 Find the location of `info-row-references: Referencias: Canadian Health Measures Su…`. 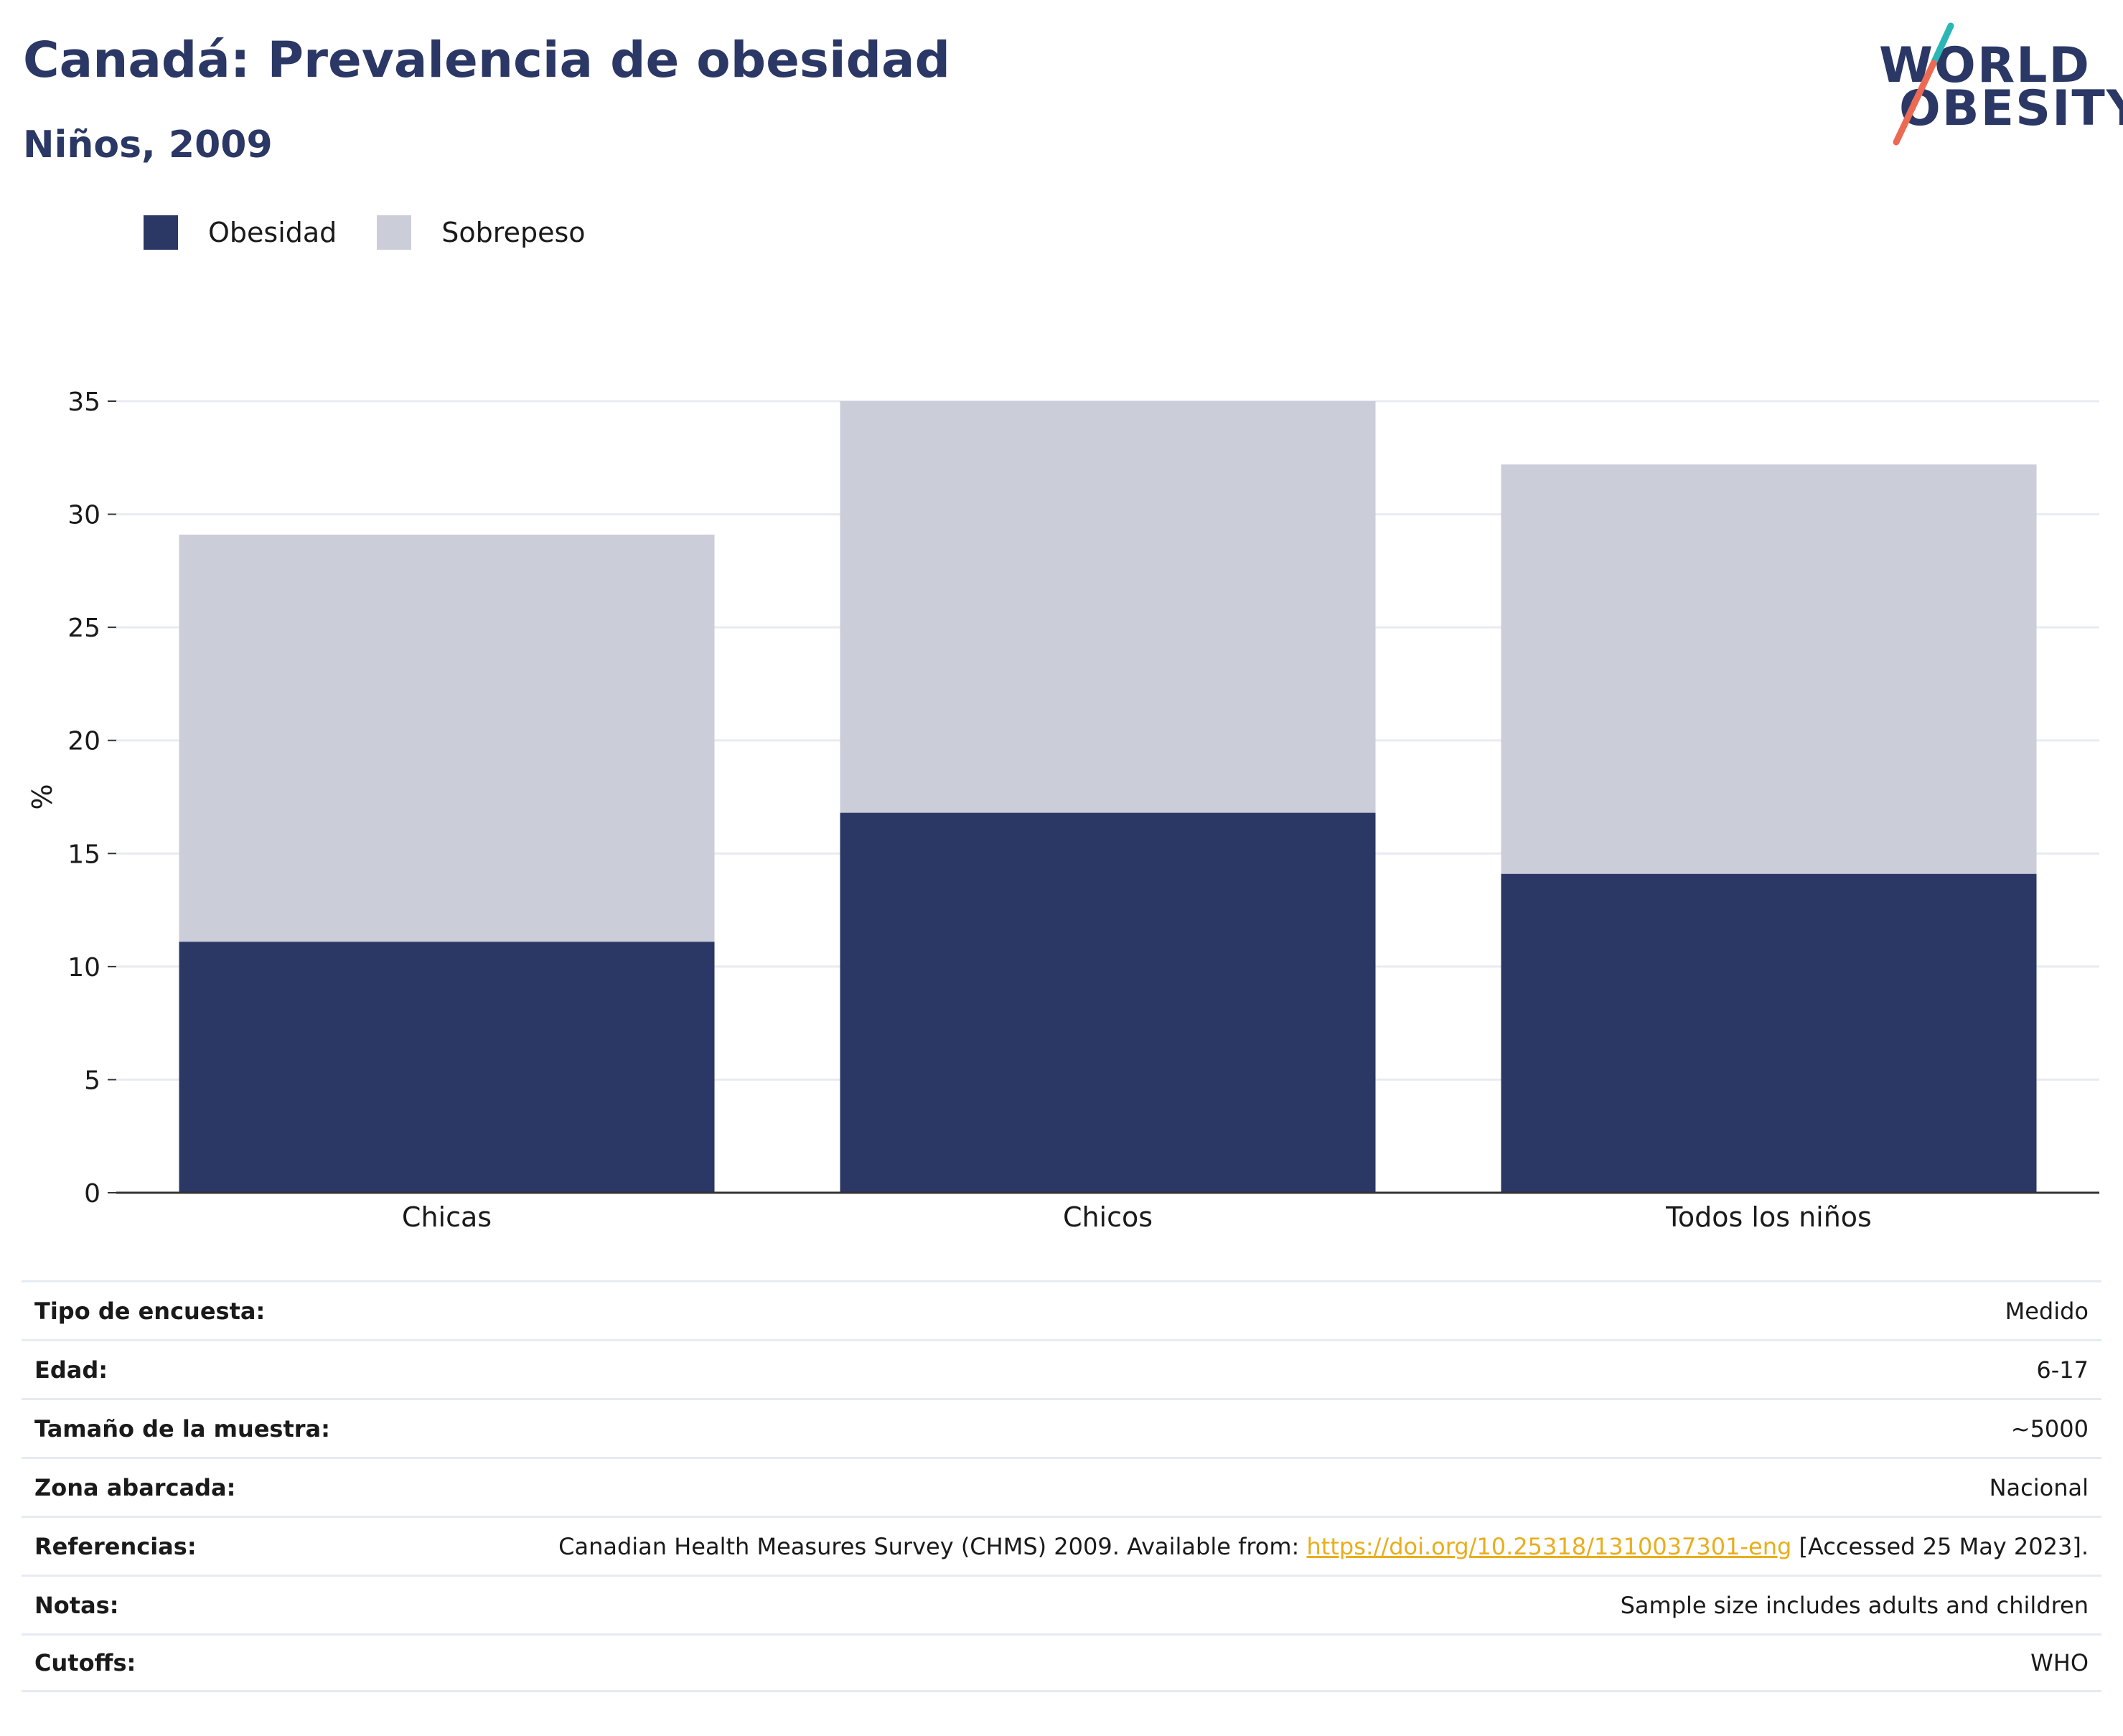

info-row-references: Referencias: Canadian Health Measures Su… is located at coordinates (1061, 1545).